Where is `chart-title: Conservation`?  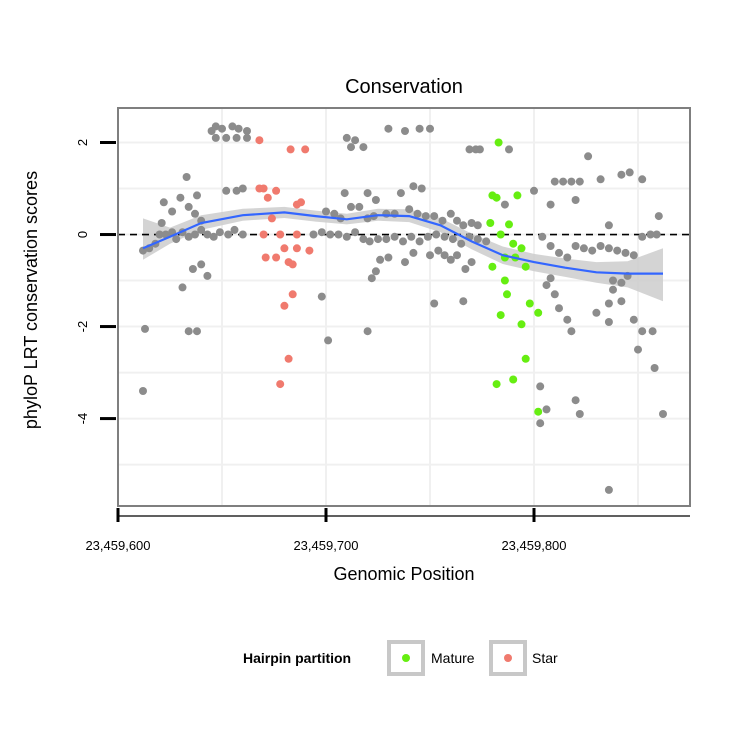
chart-title: Conservation is located at coordinates (404, 87).